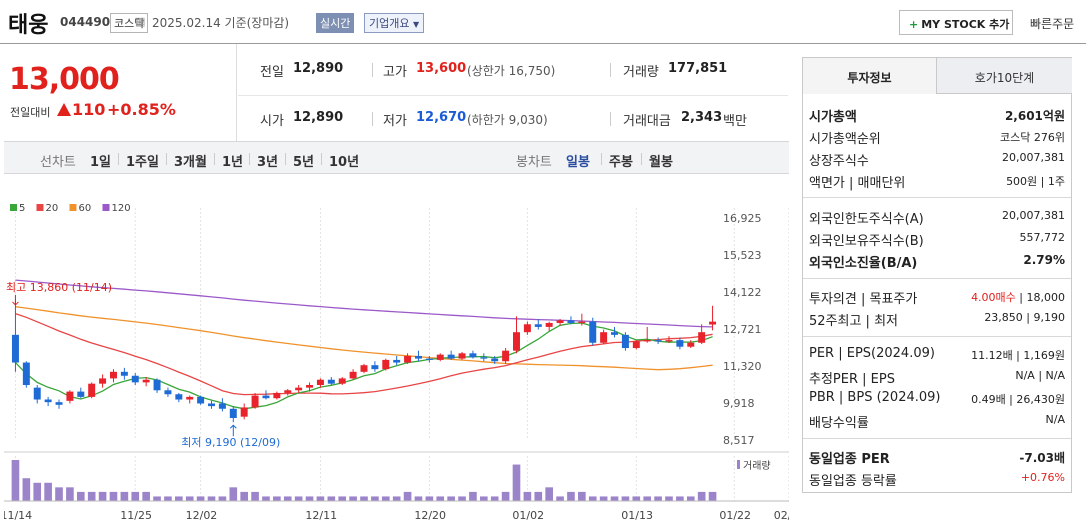 This screenshot has height=529, width=1086. I want to click on current-price: 13,000, so click(64, 79).